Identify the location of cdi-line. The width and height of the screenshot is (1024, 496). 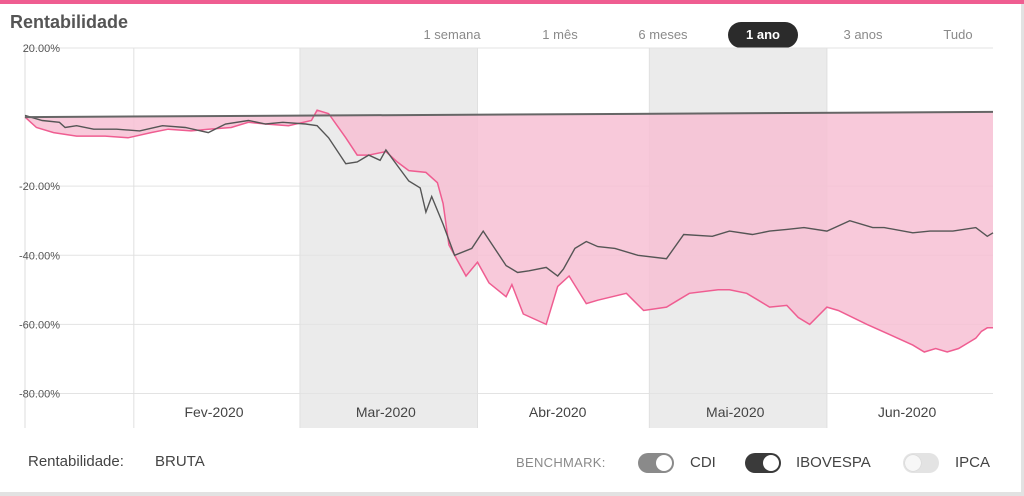
(509, 114).